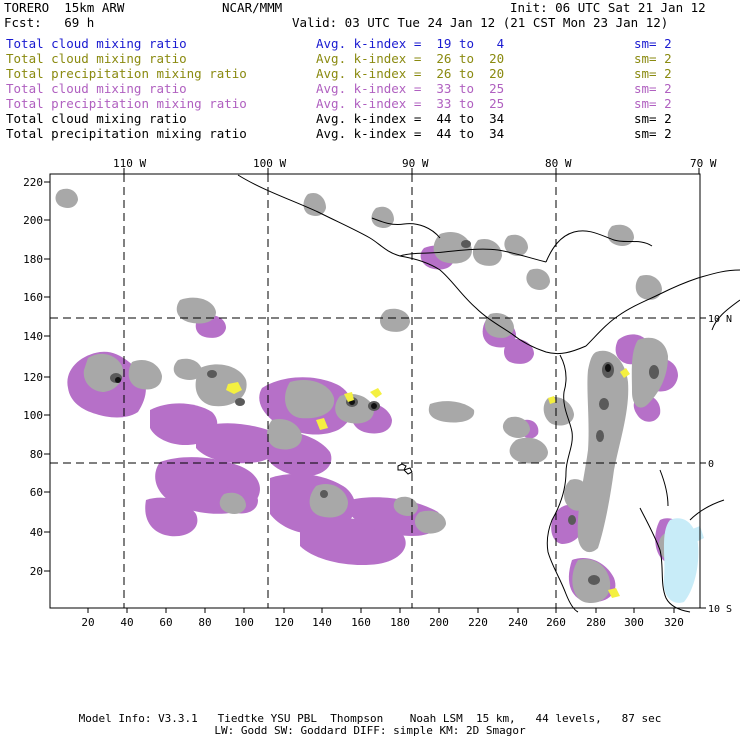 Image resolution: width=740 pixels, height=740 pixels. What do you see at coordinates (410, 43) in the screenshot?
I see `legend-kindex: Avg. k-index = 19 to 4` at bounding box center [410, 43].